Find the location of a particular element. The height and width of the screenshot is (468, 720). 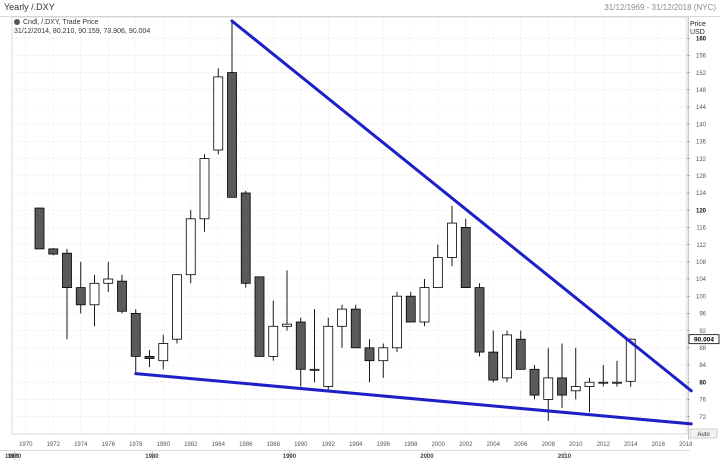

x-tick-label: 1978 is located at coordinates (136, 445).